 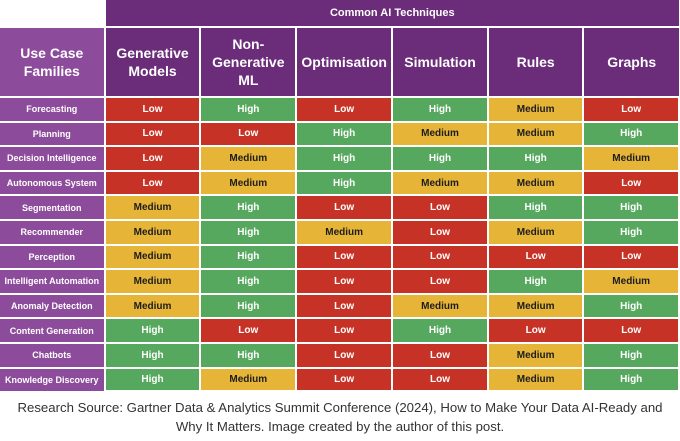 I want to click on column-header: Graphs, so click(x=630, y=62).